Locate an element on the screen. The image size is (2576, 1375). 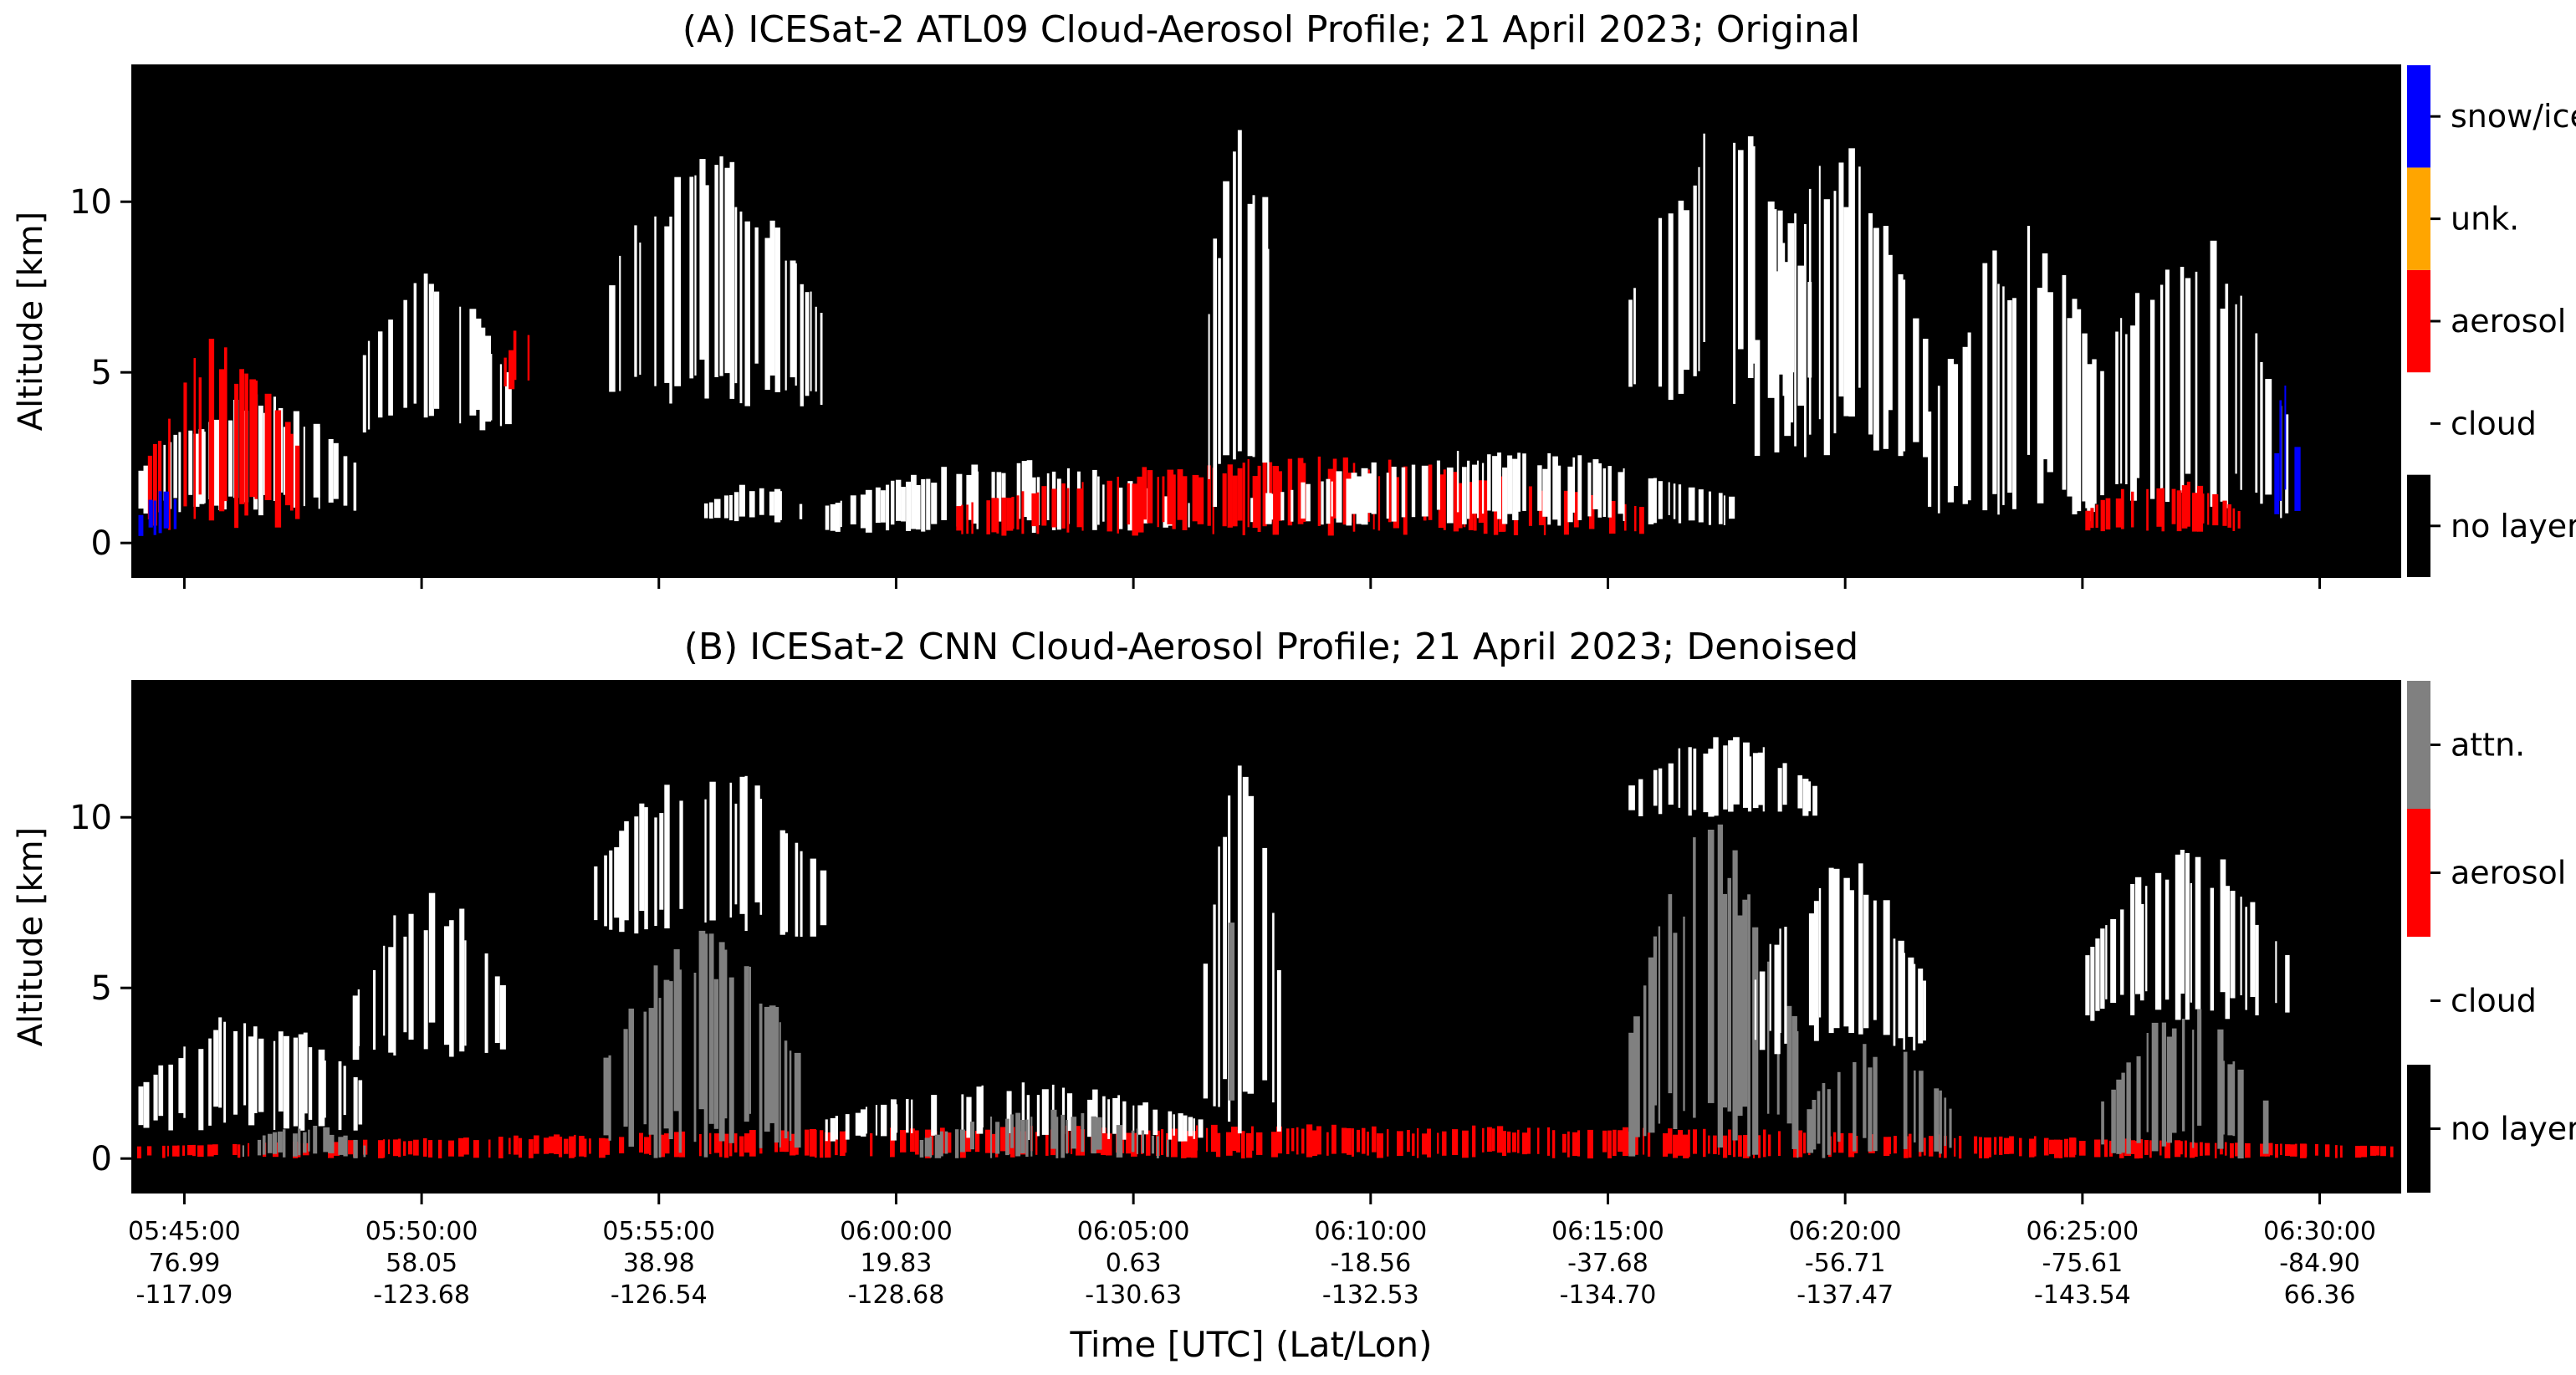
x-tick-time: 05:45:00 is located at coordinates (184, 1231).